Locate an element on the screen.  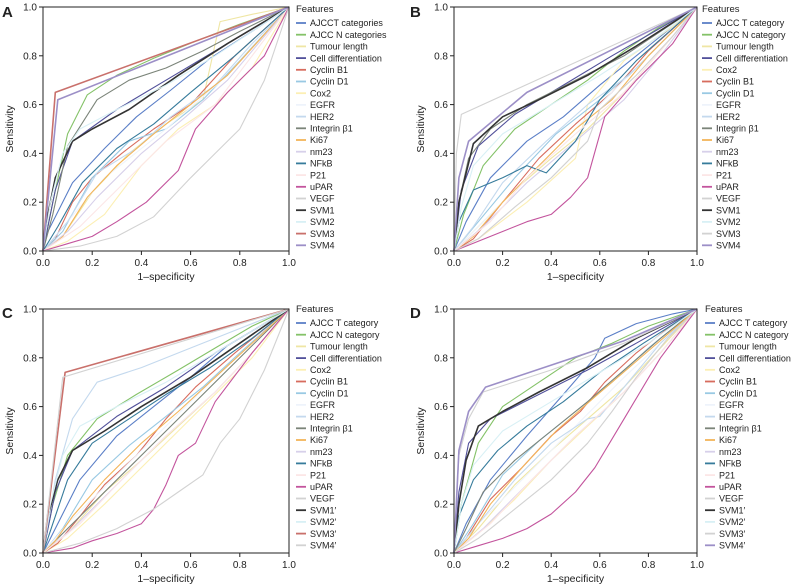
legend-item: P21 is located at coordinates (720, 475).